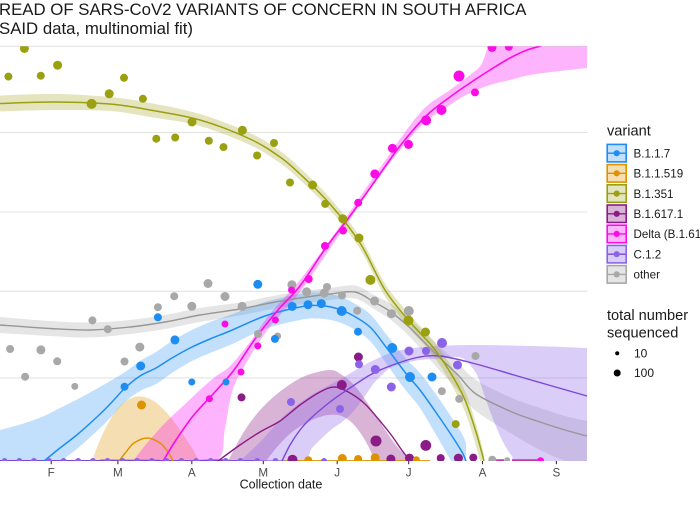 The height and width of the screenshot is (505, 700). I want to click on svg-text: 10, so click(641, 353).